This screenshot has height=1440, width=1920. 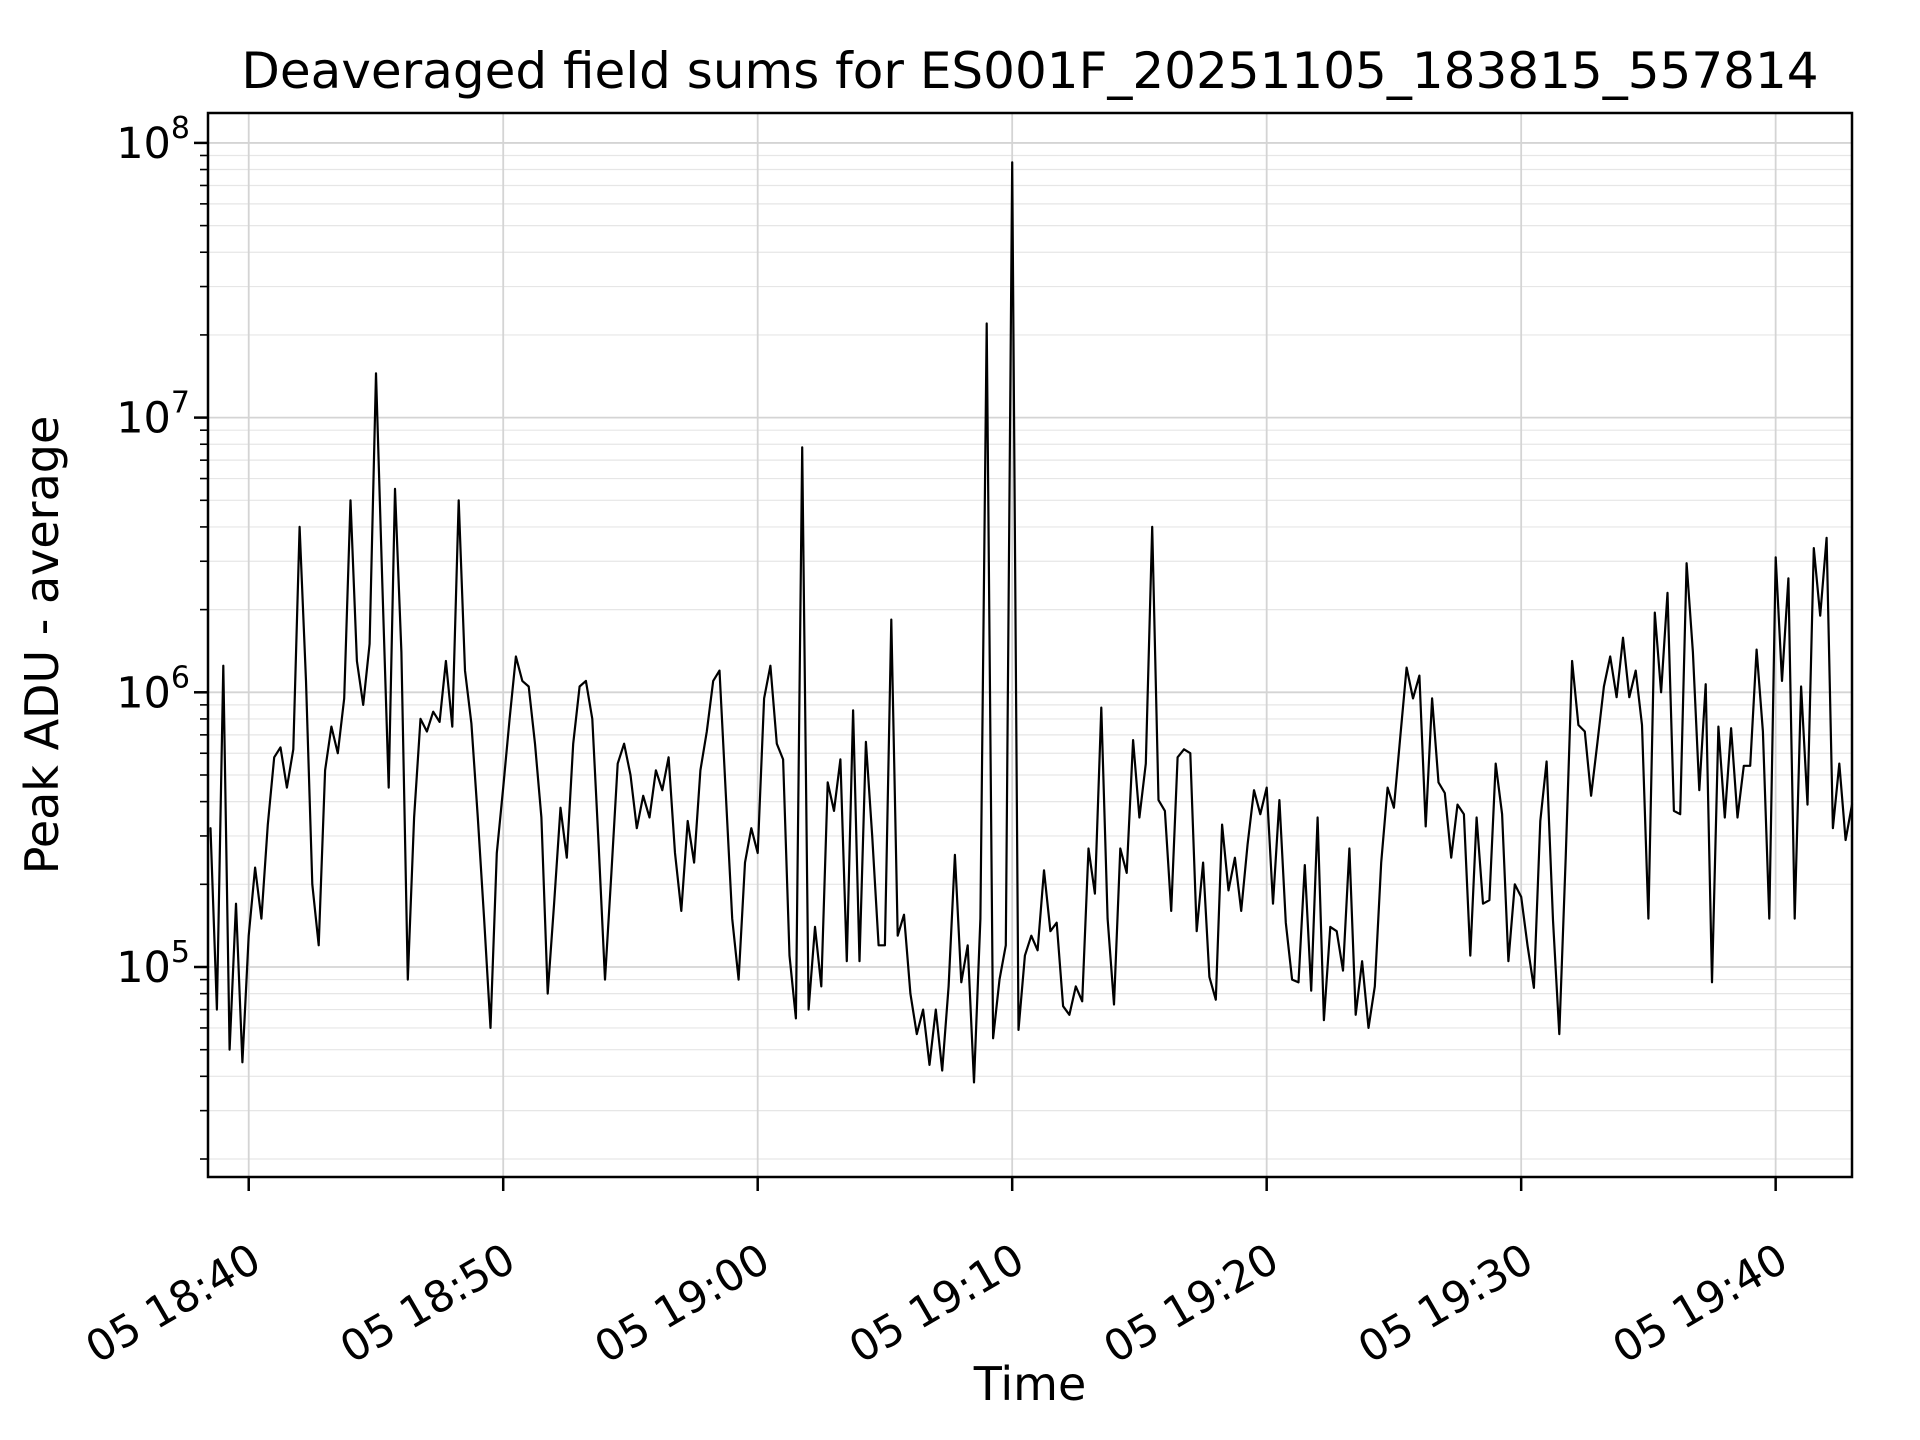 What do you see at coordinates (153, 415) in the screenshot?
I see `y-tick-label: 10⁷` at bounding box center [153, 415].